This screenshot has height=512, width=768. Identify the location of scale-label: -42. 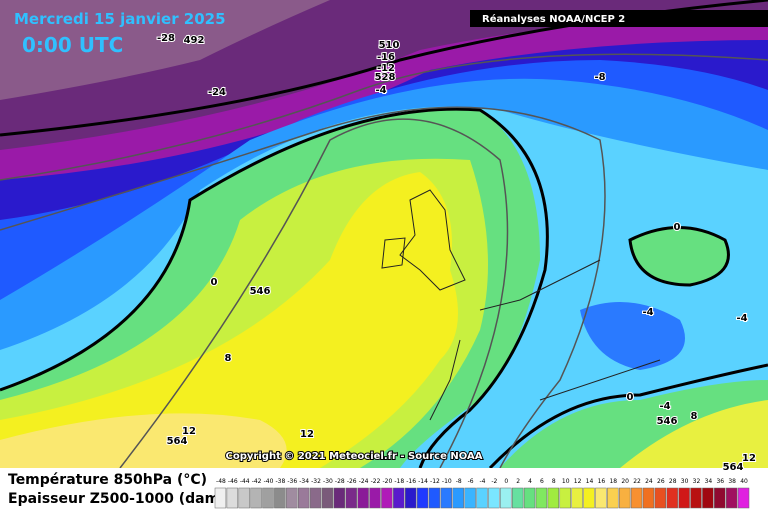
(257, 481).